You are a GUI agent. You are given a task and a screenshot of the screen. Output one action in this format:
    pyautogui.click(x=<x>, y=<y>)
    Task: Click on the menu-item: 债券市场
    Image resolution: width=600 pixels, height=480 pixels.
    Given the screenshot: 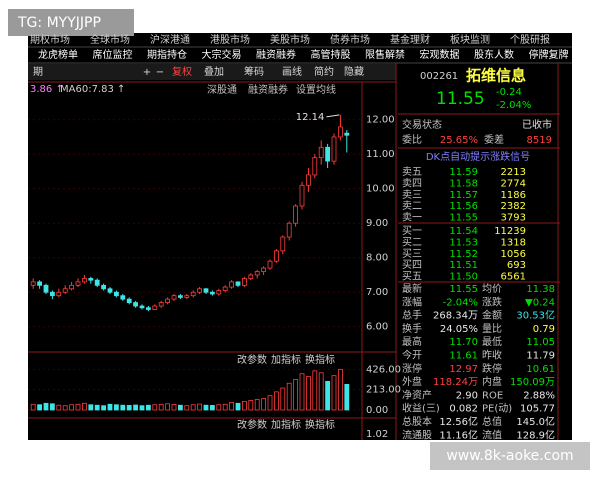 What is the action you would take?
    pyautogui.click(x=350, y=39)
    